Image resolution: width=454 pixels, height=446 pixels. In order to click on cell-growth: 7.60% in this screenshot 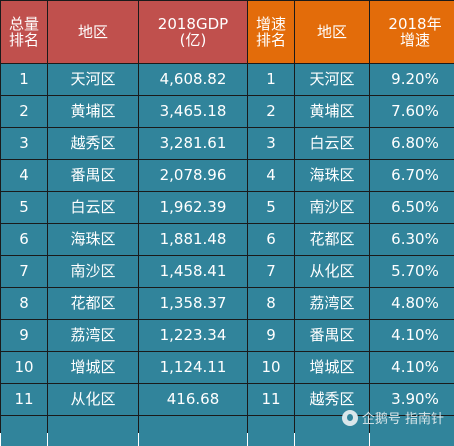, I will do `click(412, 111)`.